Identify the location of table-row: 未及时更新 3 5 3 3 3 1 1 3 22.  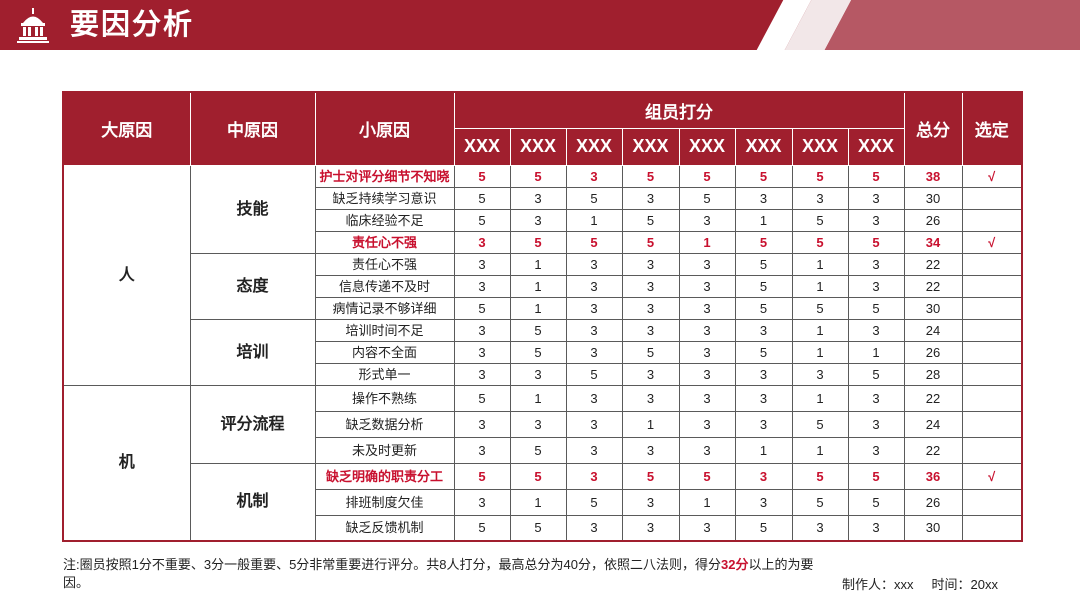
(543, 450).